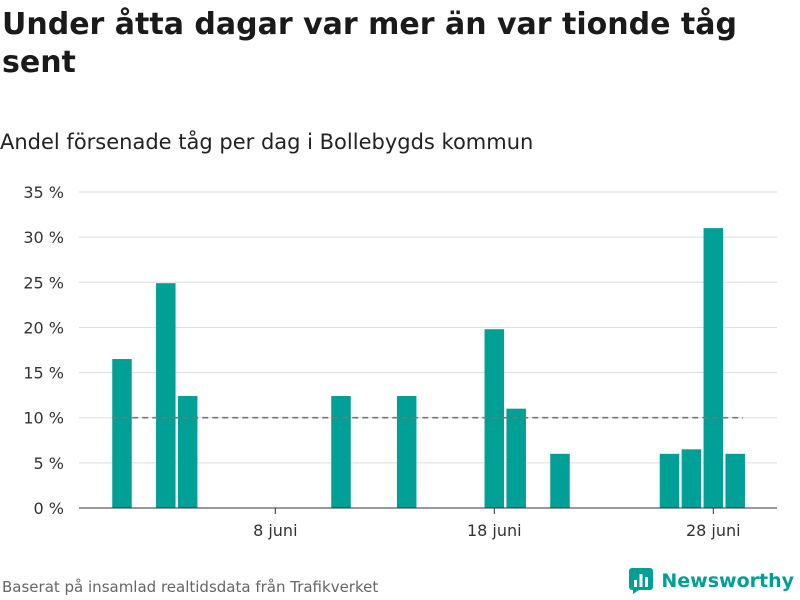  I want to click on y-tick-label: 15 %, so click(43, 373).